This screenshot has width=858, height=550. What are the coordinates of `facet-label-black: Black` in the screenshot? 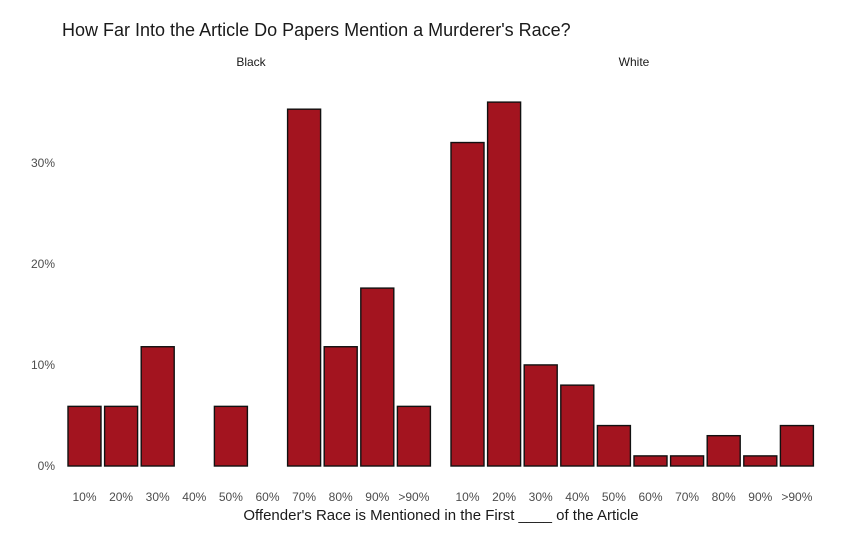 It's located at (251, 62).